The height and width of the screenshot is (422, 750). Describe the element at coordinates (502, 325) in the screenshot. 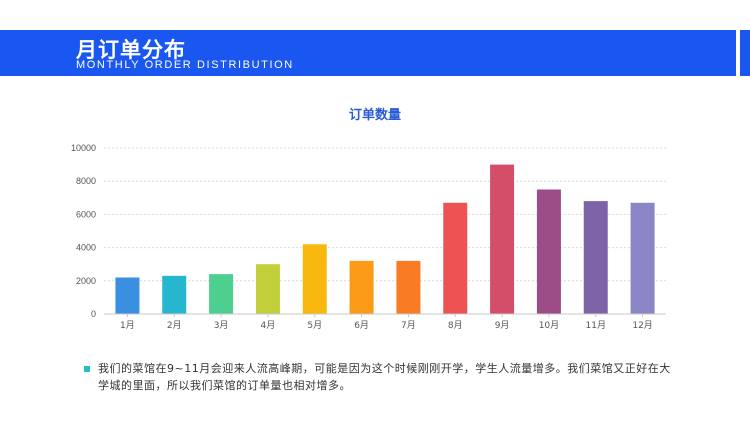

I see `x-tick-label: 9月` at that location.